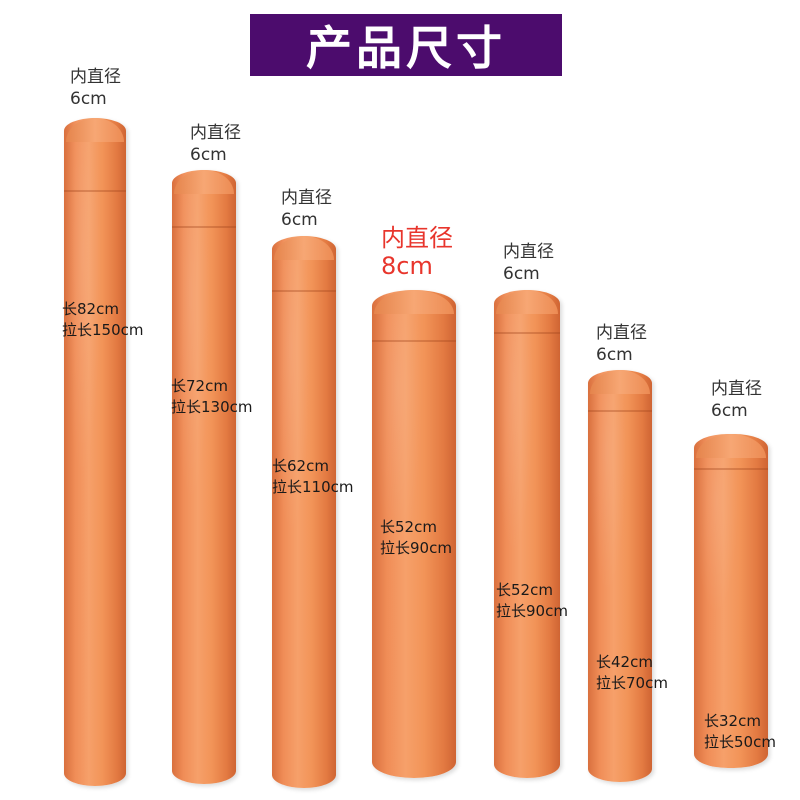  What do you see at coordinates (417, 252) in the screenshot?
I see `diameter-label-highlight: 内直径 8cm` at bounding box center [417, 252].